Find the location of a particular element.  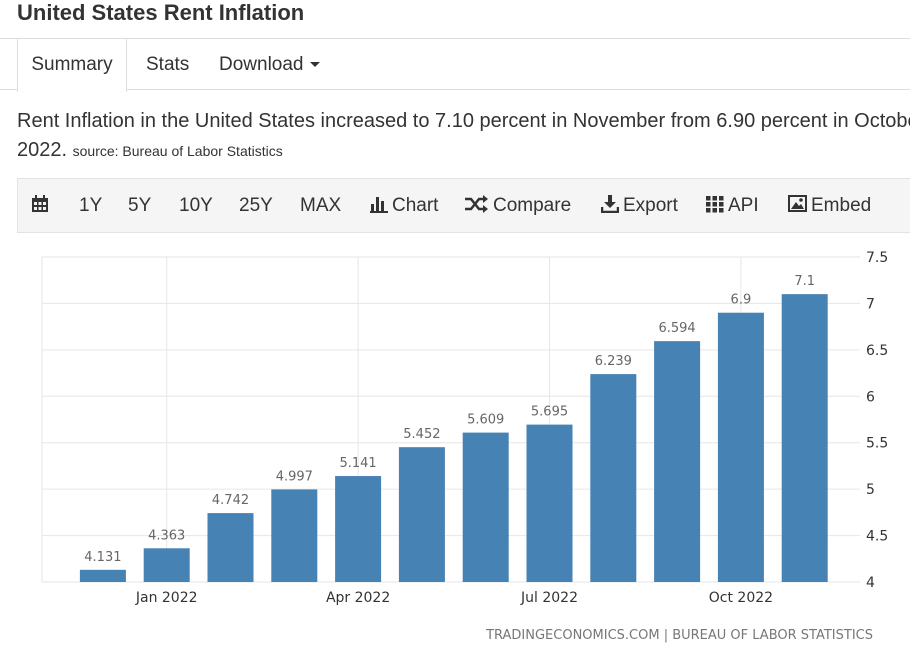

export-button: Export is located at coordinates (639, 205).